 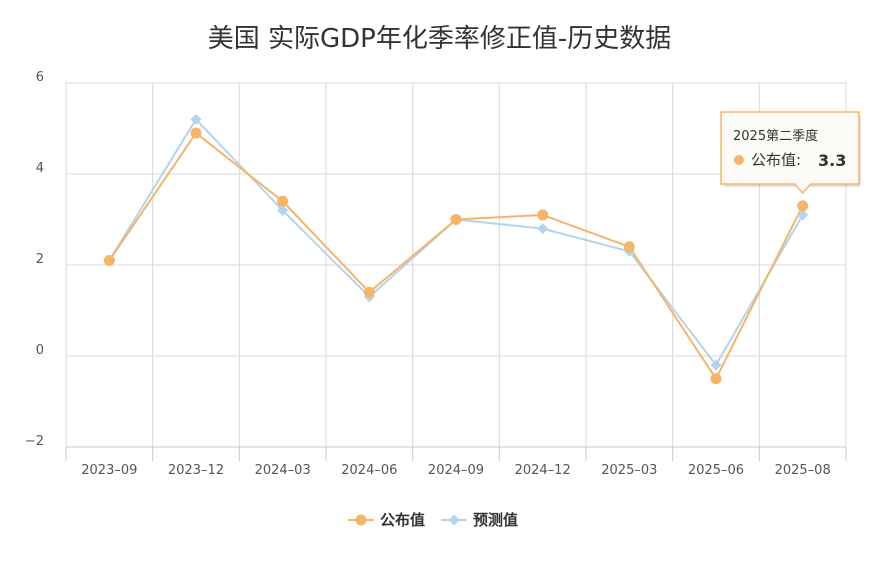 What do you see at coordinates (439, 39) in the screenshot?
I see `chart-title: 美国 实际GDP年化季率修正值-历史数据` at bounding box center [439, 39].